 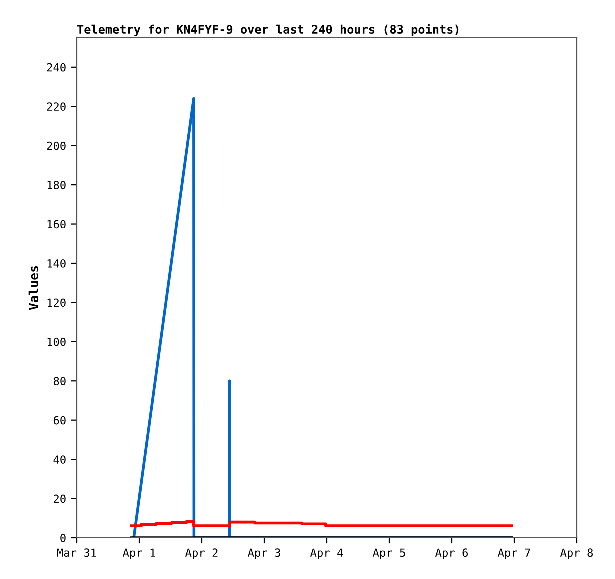 What do you see at coordinates (57, 185) in the screenshot?
I see `y-tick-label: 180` at bounding box center [57, 185].